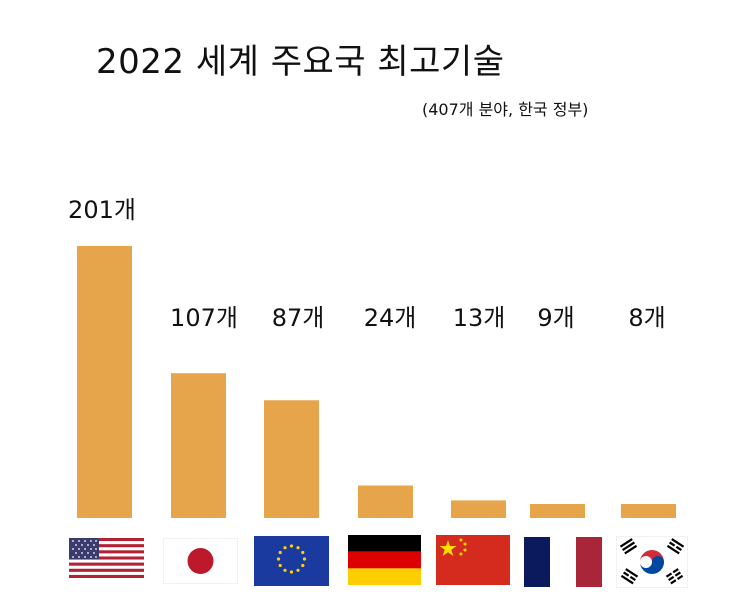  Describe the element at coordinates (390, 318) in the screenshot. I see `data-label-germany: 24개` at that location.